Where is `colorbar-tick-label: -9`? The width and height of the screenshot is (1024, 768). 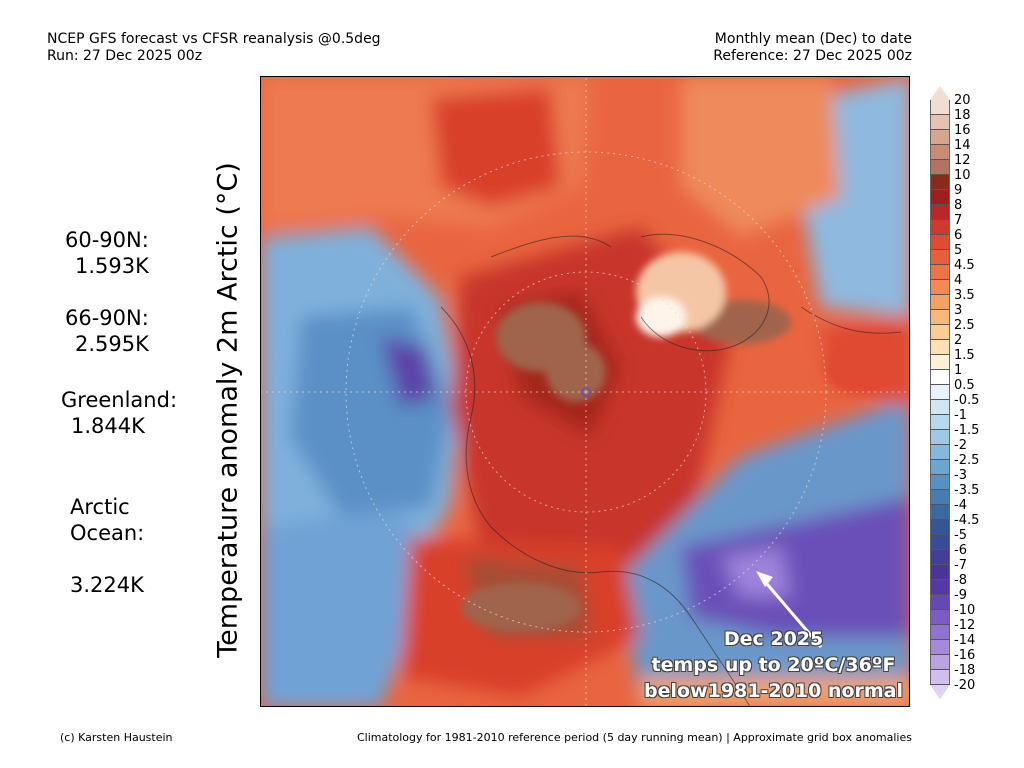 colorbar-tick-label: -9 is located at coordinates (960, 595).